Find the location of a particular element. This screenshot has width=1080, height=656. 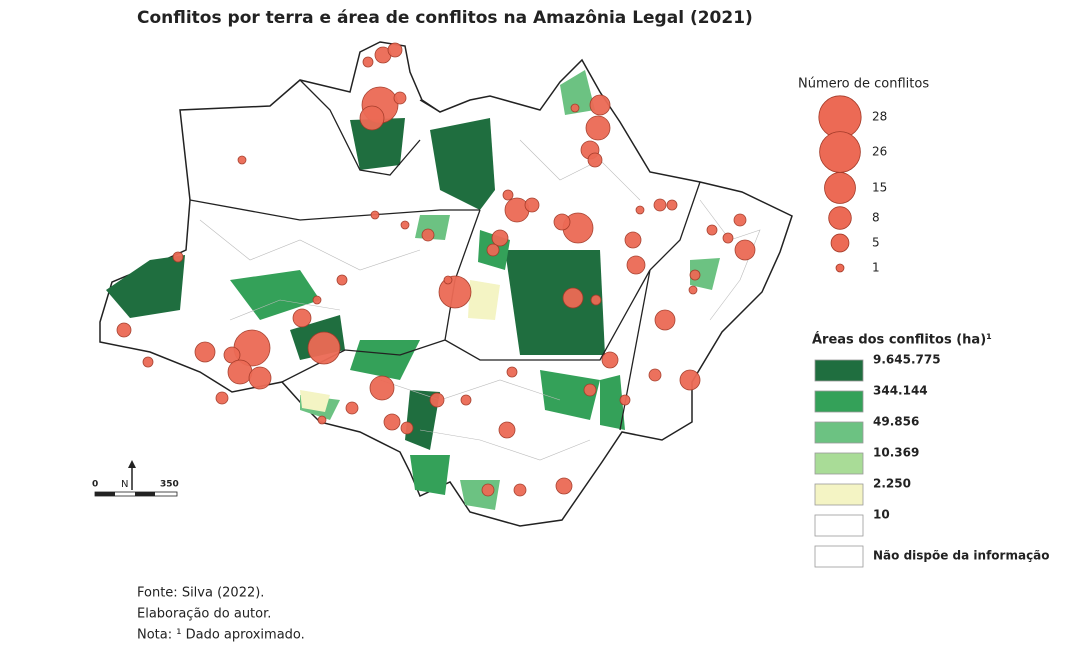

mid-areas is located at coordinates (427, 362).